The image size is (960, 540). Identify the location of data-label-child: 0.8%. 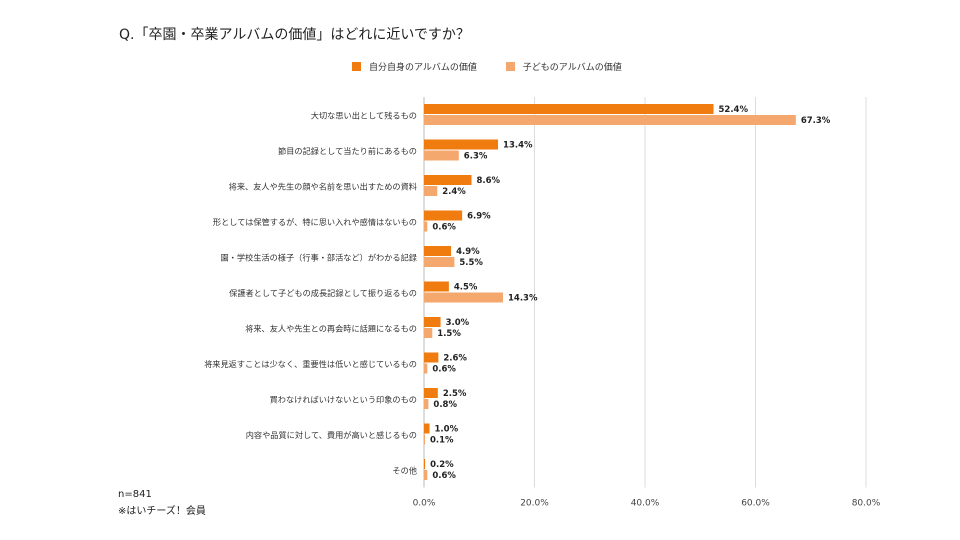
(445, 405).